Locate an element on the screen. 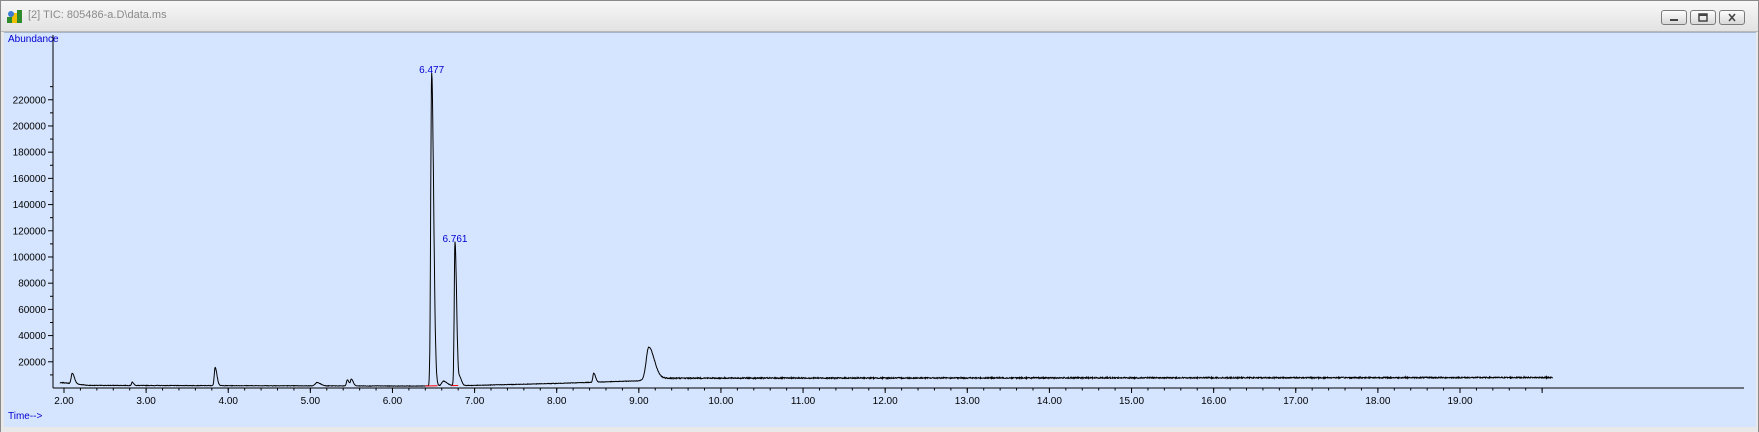 Image resolution: width=1759 pixels, height=432 pixels. x-tick-label: 14.00 is located at coordinates (1049, 401).